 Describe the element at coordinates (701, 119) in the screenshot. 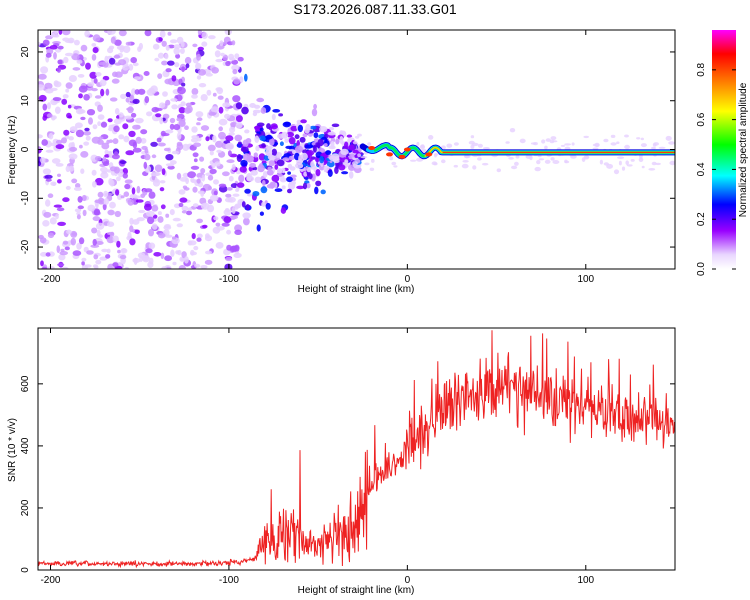

I see `colorbar-tick-label: 0.6` at that location.